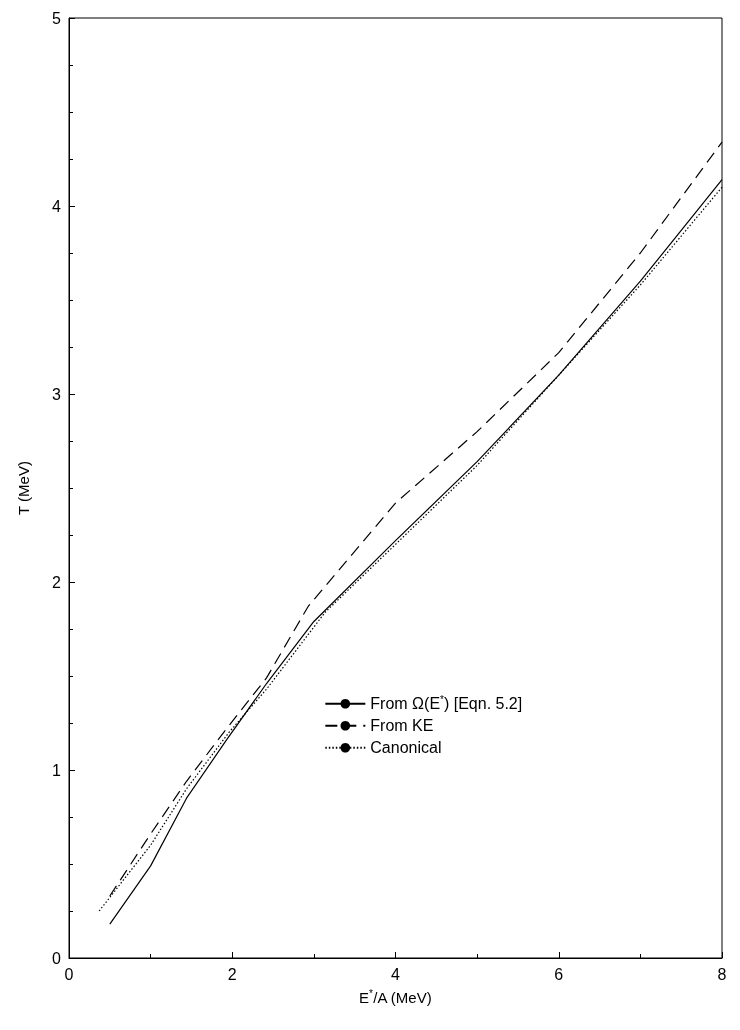  What do you see at coordinates (69, 974) in the screenshot?
I see `x-tick-label: 0` at bounding box center [69, 974].